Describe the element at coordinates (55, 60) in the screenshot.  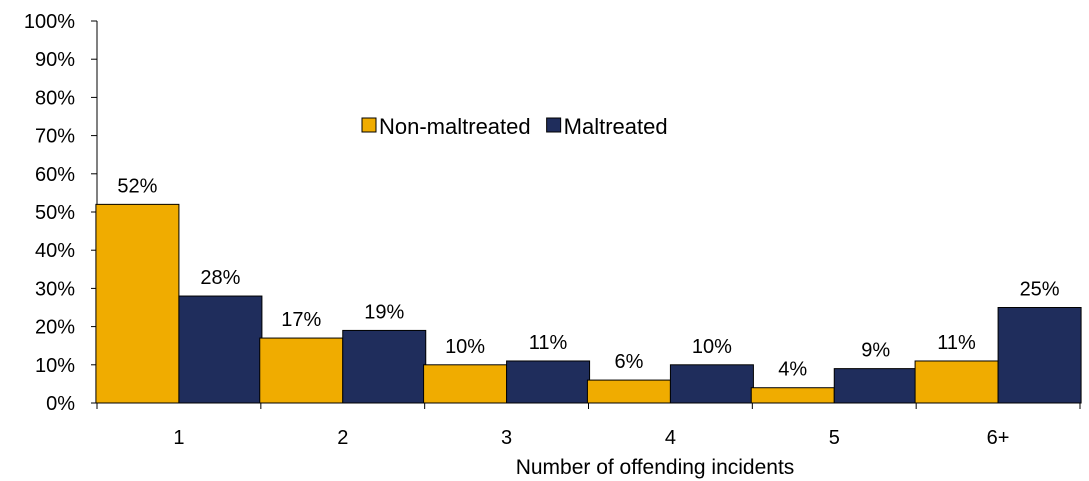
I see `y-tick-label: 90%` at that location.